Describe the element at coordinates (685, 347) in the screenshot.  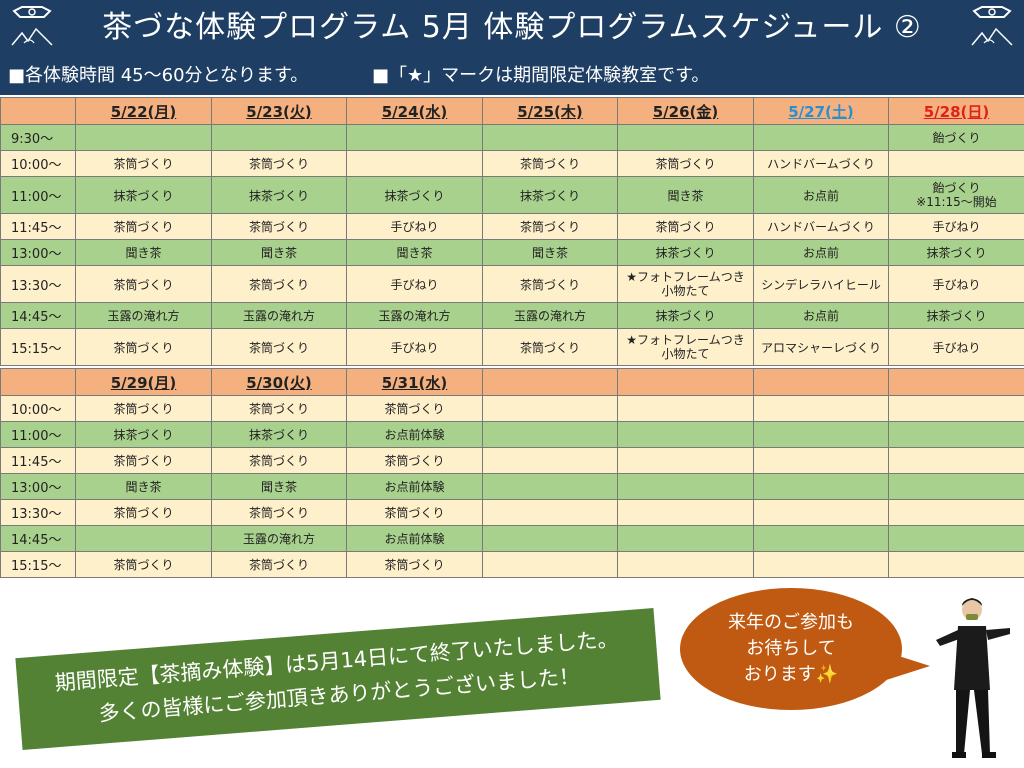
I see `program-cell: ★フォトフレームつき 小物たて` at that location.